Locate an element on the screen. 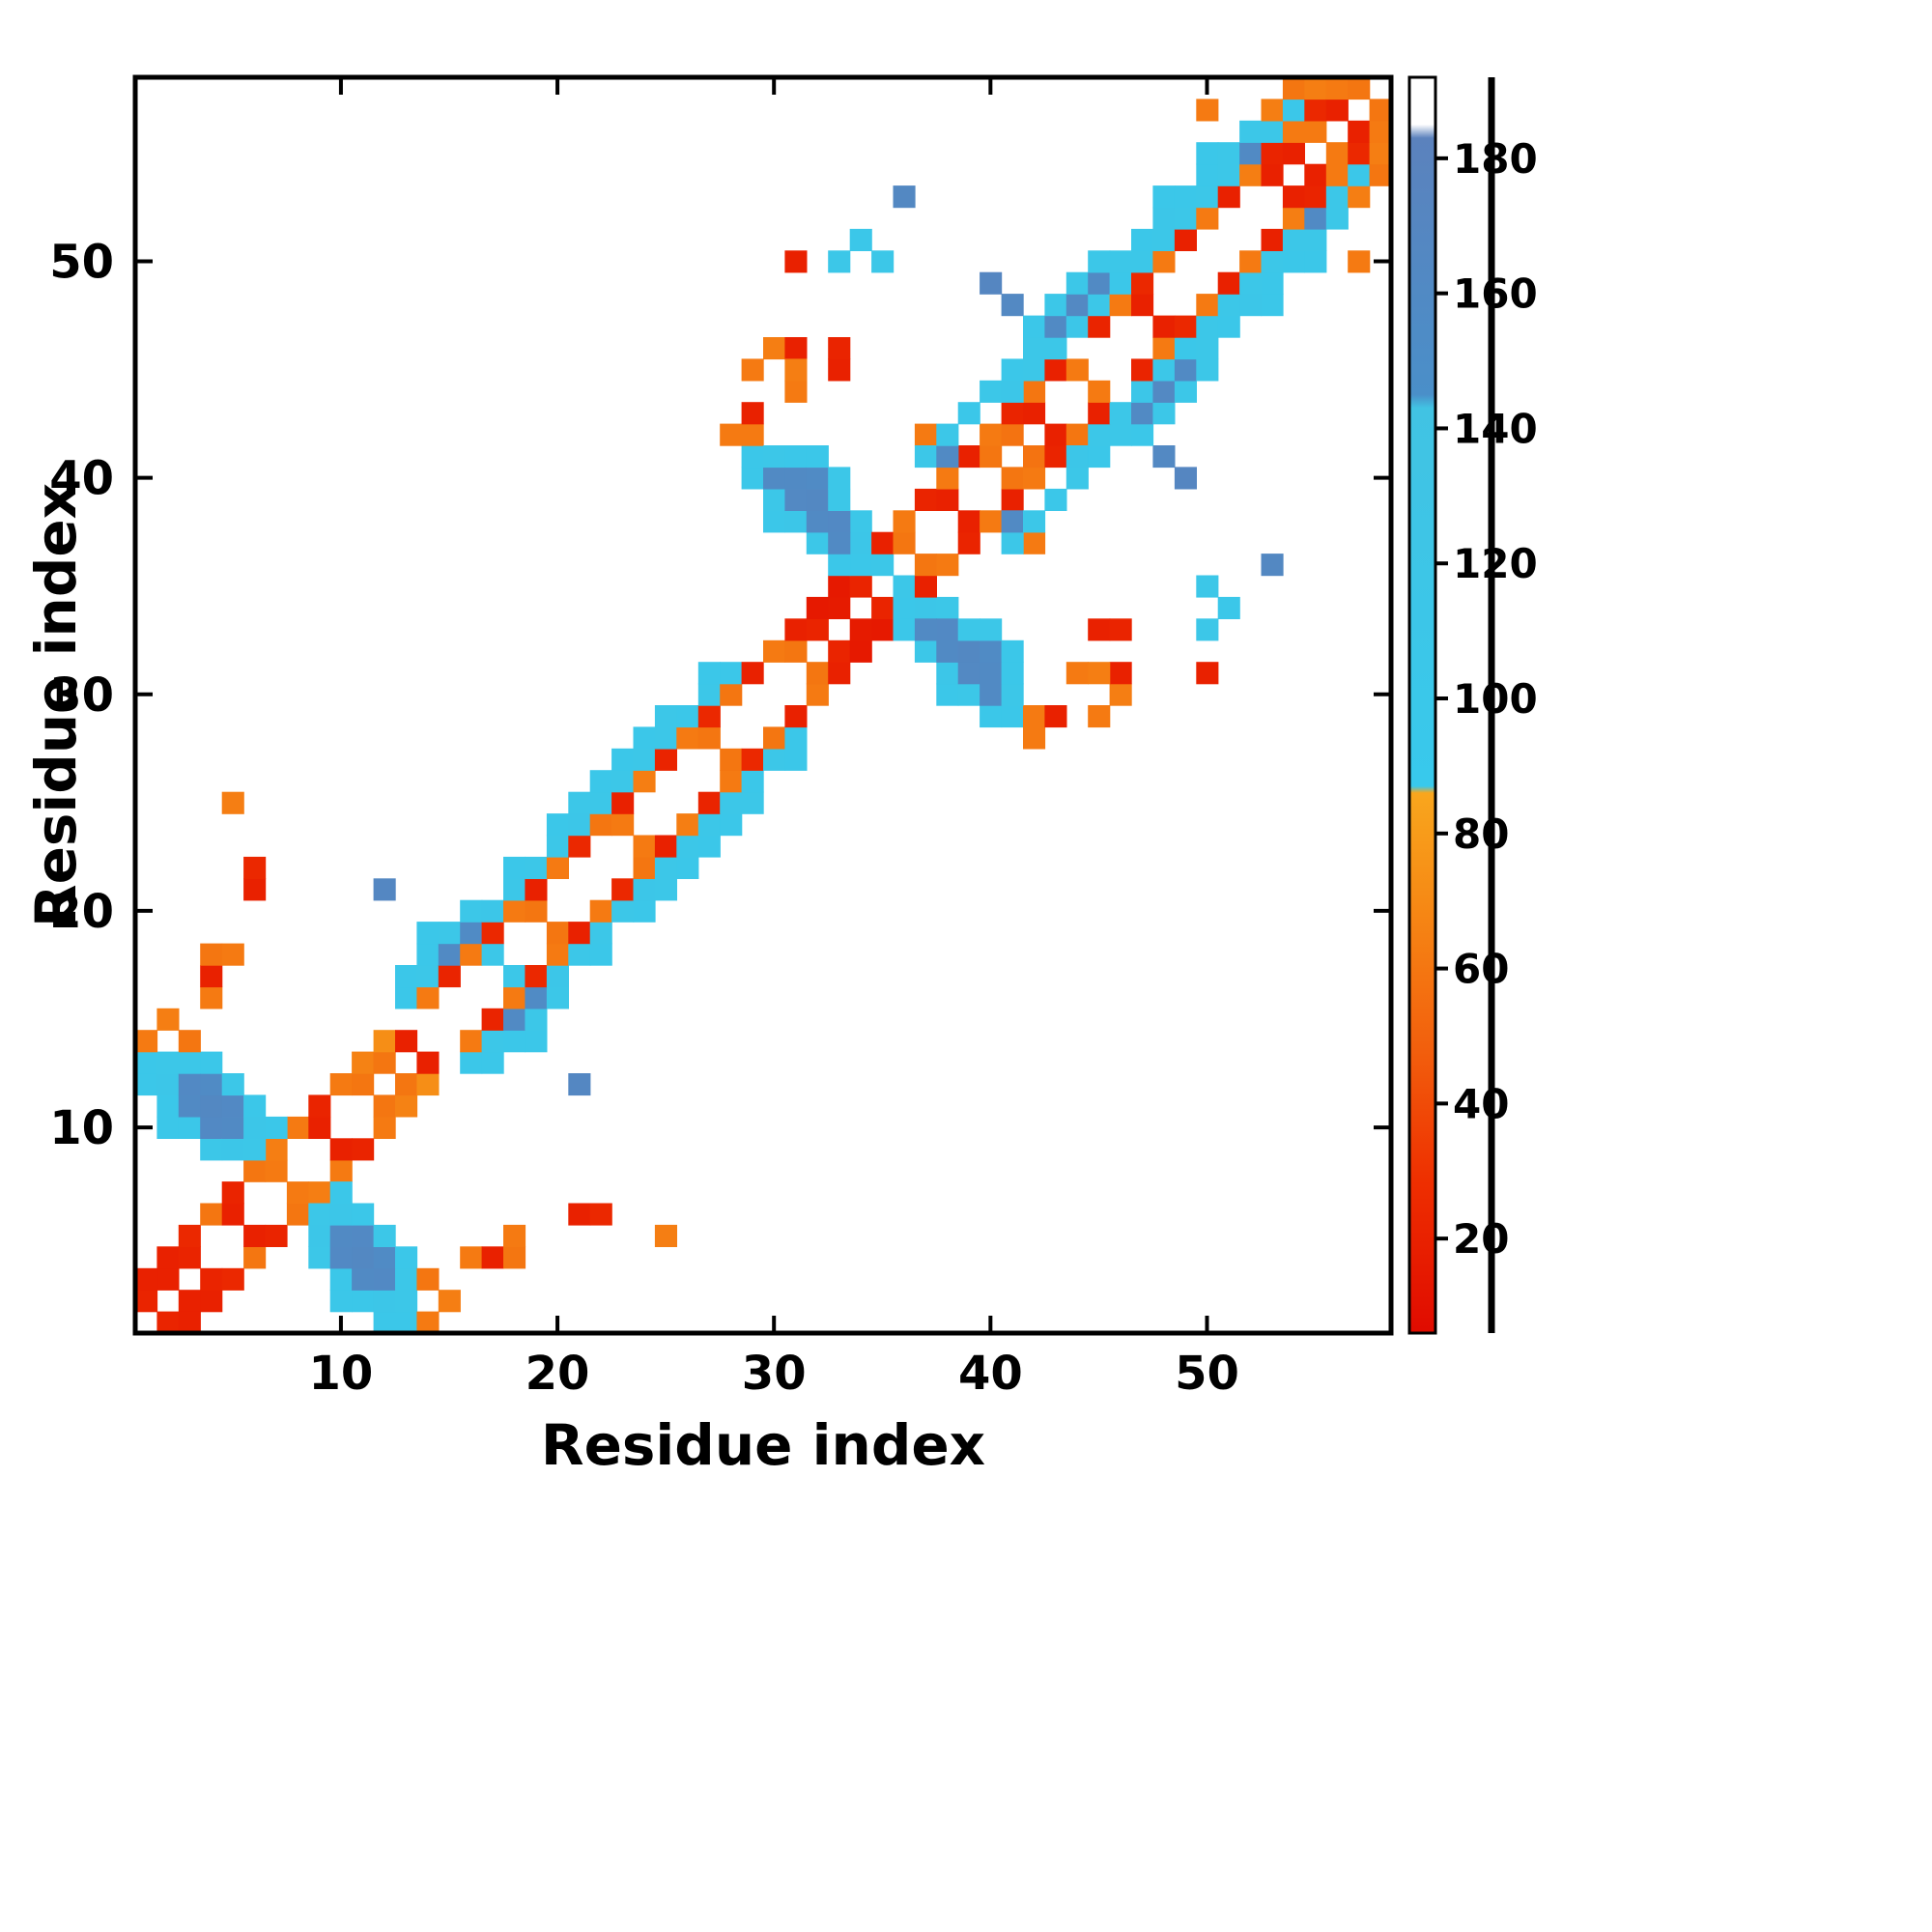 The width and height of the screenshot is (1932, 1932). x-tick-label: 30 is located at coordinates (774, 1374).